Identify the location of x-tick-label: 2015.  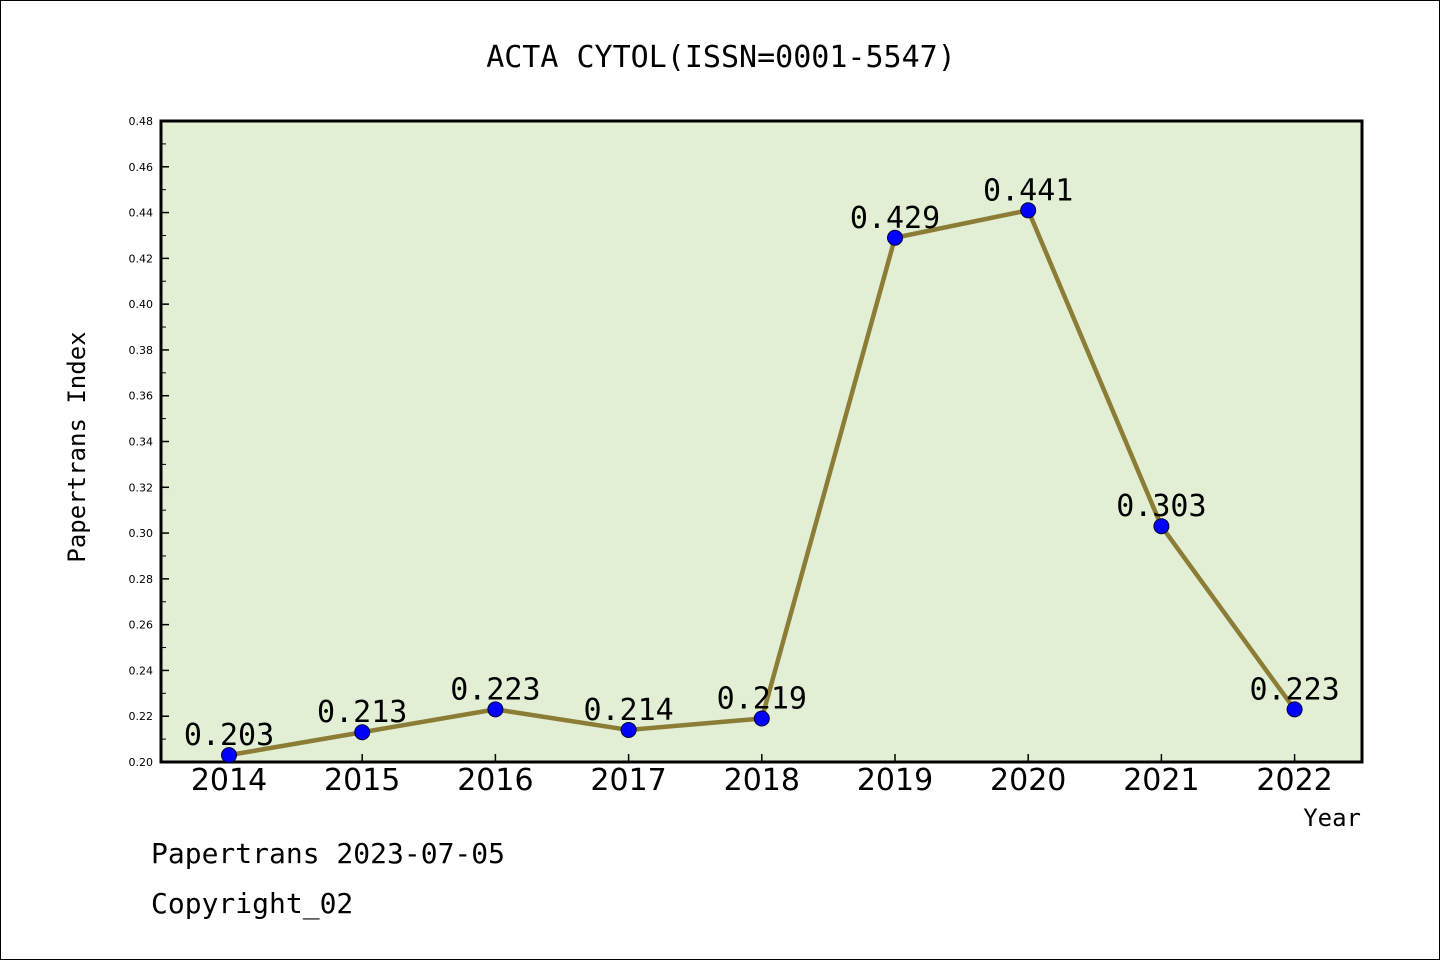
(362, 780).